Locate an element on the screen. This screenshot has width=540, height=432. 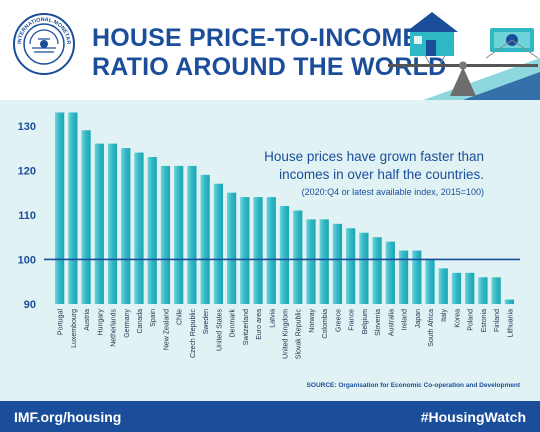
x-tick-label: Slovenia is located at coordinates (378, 322).